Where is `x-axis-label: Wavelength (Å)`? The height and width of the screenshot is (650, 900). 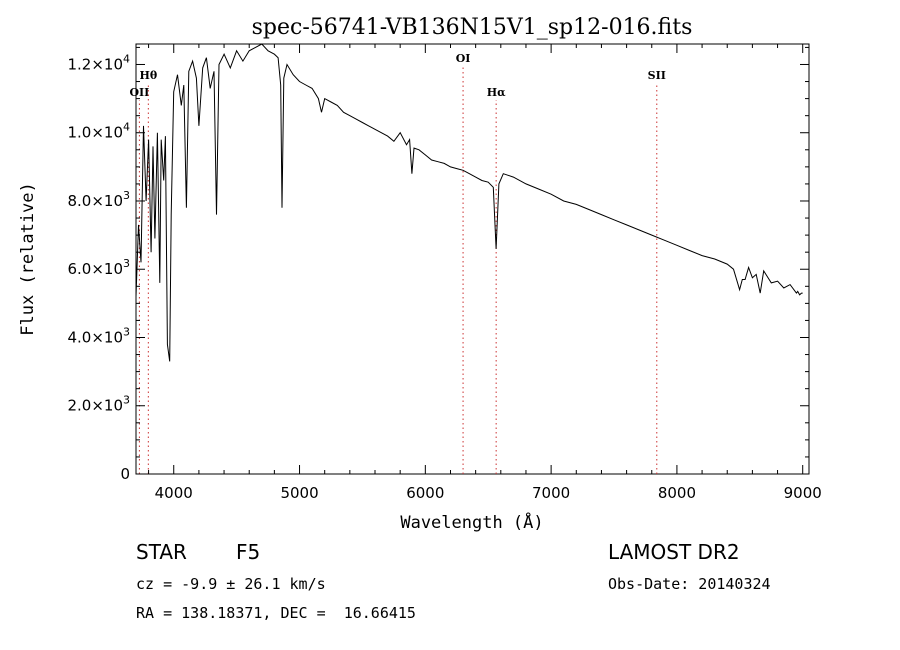
x-axis-label: Wavelength (Å) is located at coordinates (471, 522).